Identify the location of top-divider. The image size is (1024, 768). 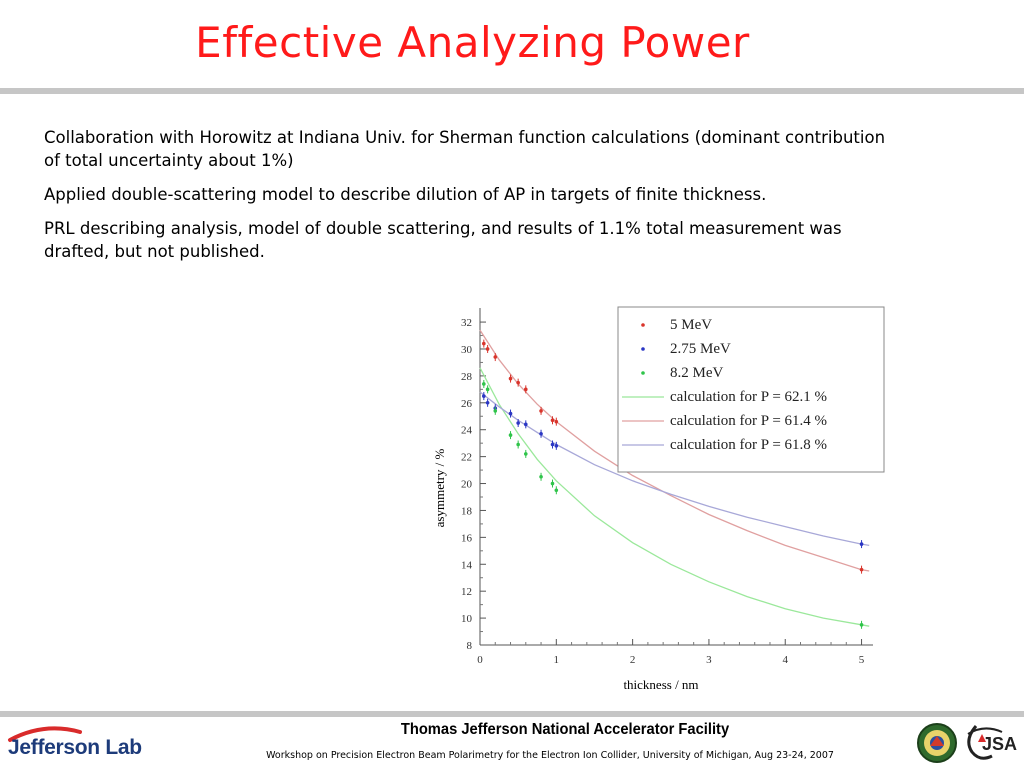
(512, 91).